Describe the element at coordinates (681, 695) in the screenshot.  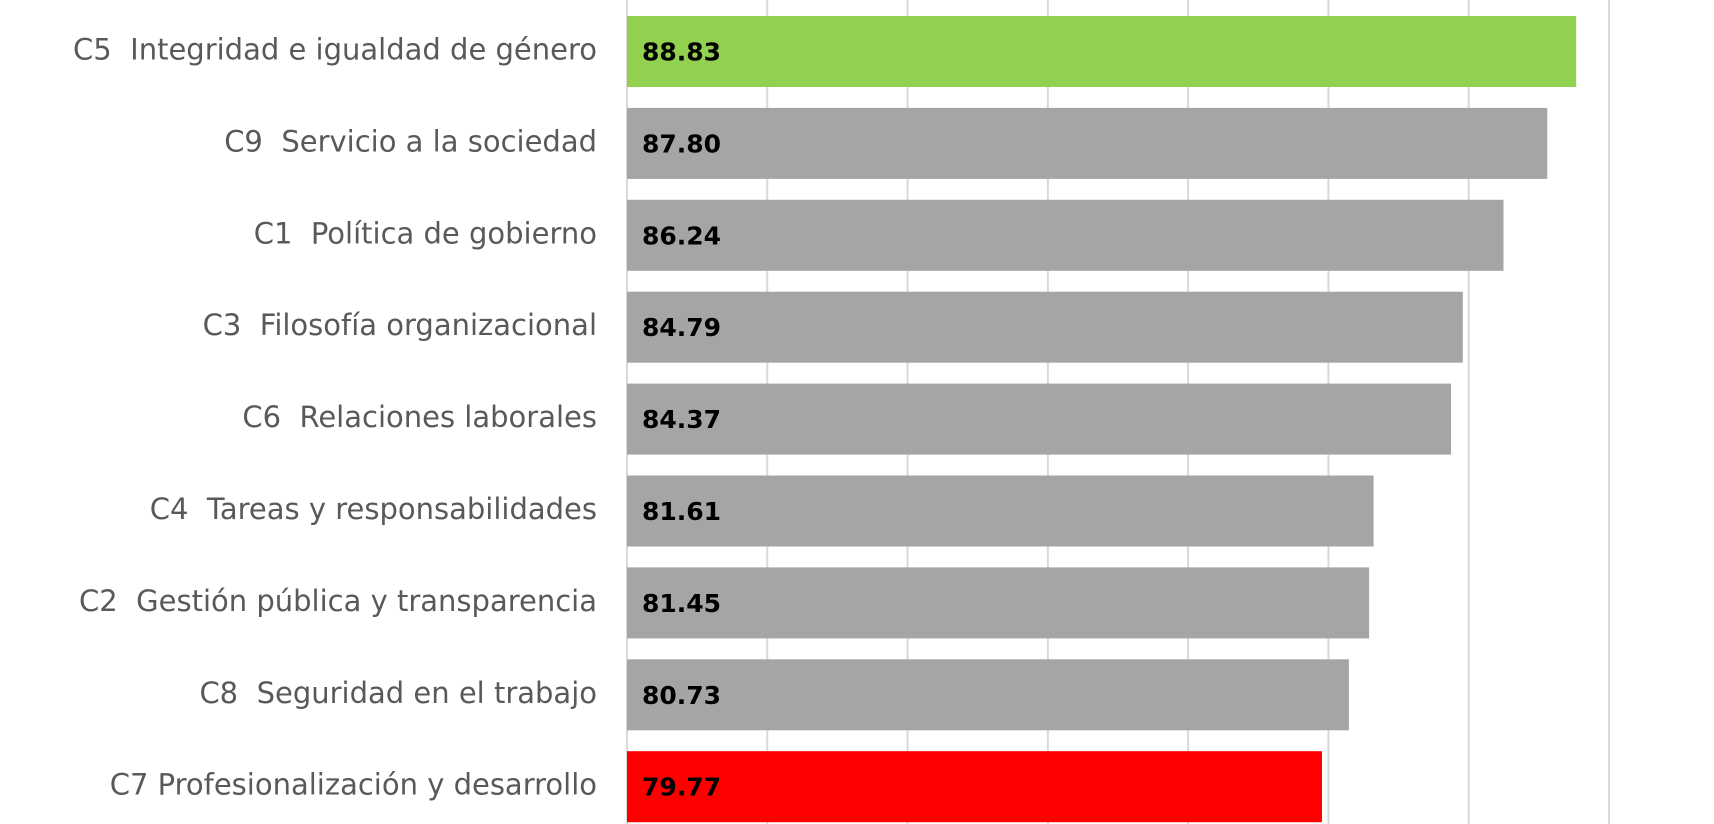
I see `value-label: 80.73` at that location.